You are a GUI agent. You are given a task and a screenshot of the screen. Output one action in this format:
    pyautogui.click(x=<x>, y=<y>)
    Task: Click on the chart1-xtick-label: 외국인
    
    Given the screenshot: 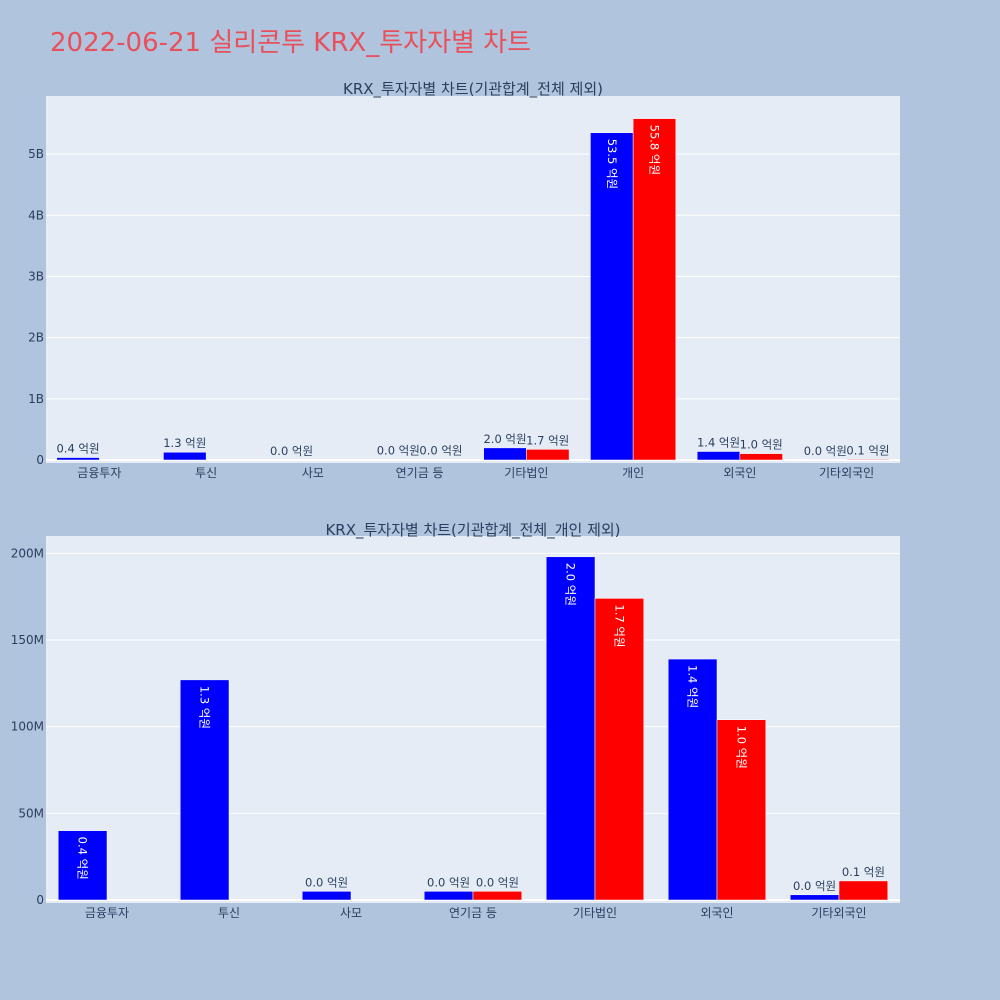 What is the action you would take?
    pyautogui.click(x=739, y=473)
    